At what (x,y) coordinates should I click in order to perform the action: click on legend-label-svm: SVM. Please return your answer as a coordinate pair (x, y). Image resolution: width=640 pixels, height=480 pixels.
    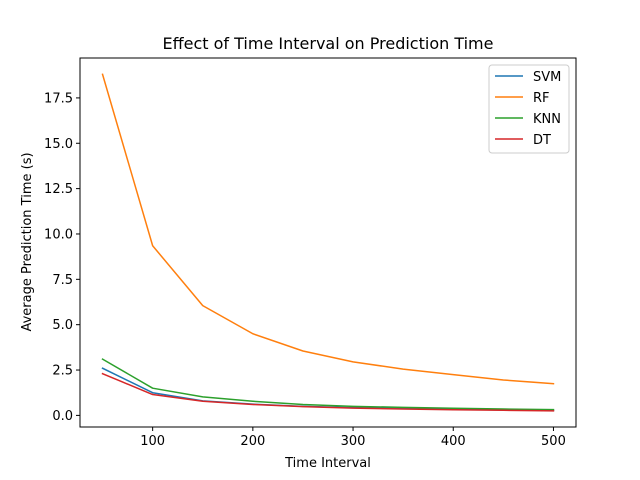
    Looking at the image, I should click on (547, 77).